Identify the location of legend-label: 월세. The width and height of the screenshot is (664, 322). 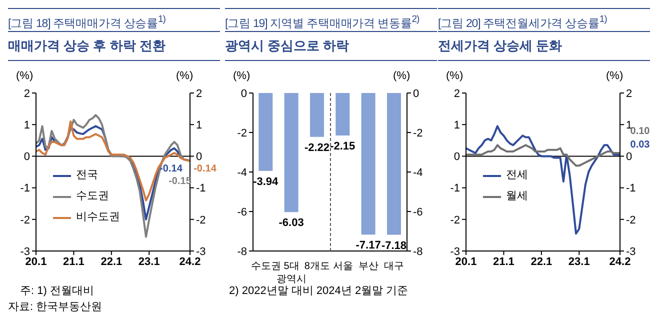
(517, 196).